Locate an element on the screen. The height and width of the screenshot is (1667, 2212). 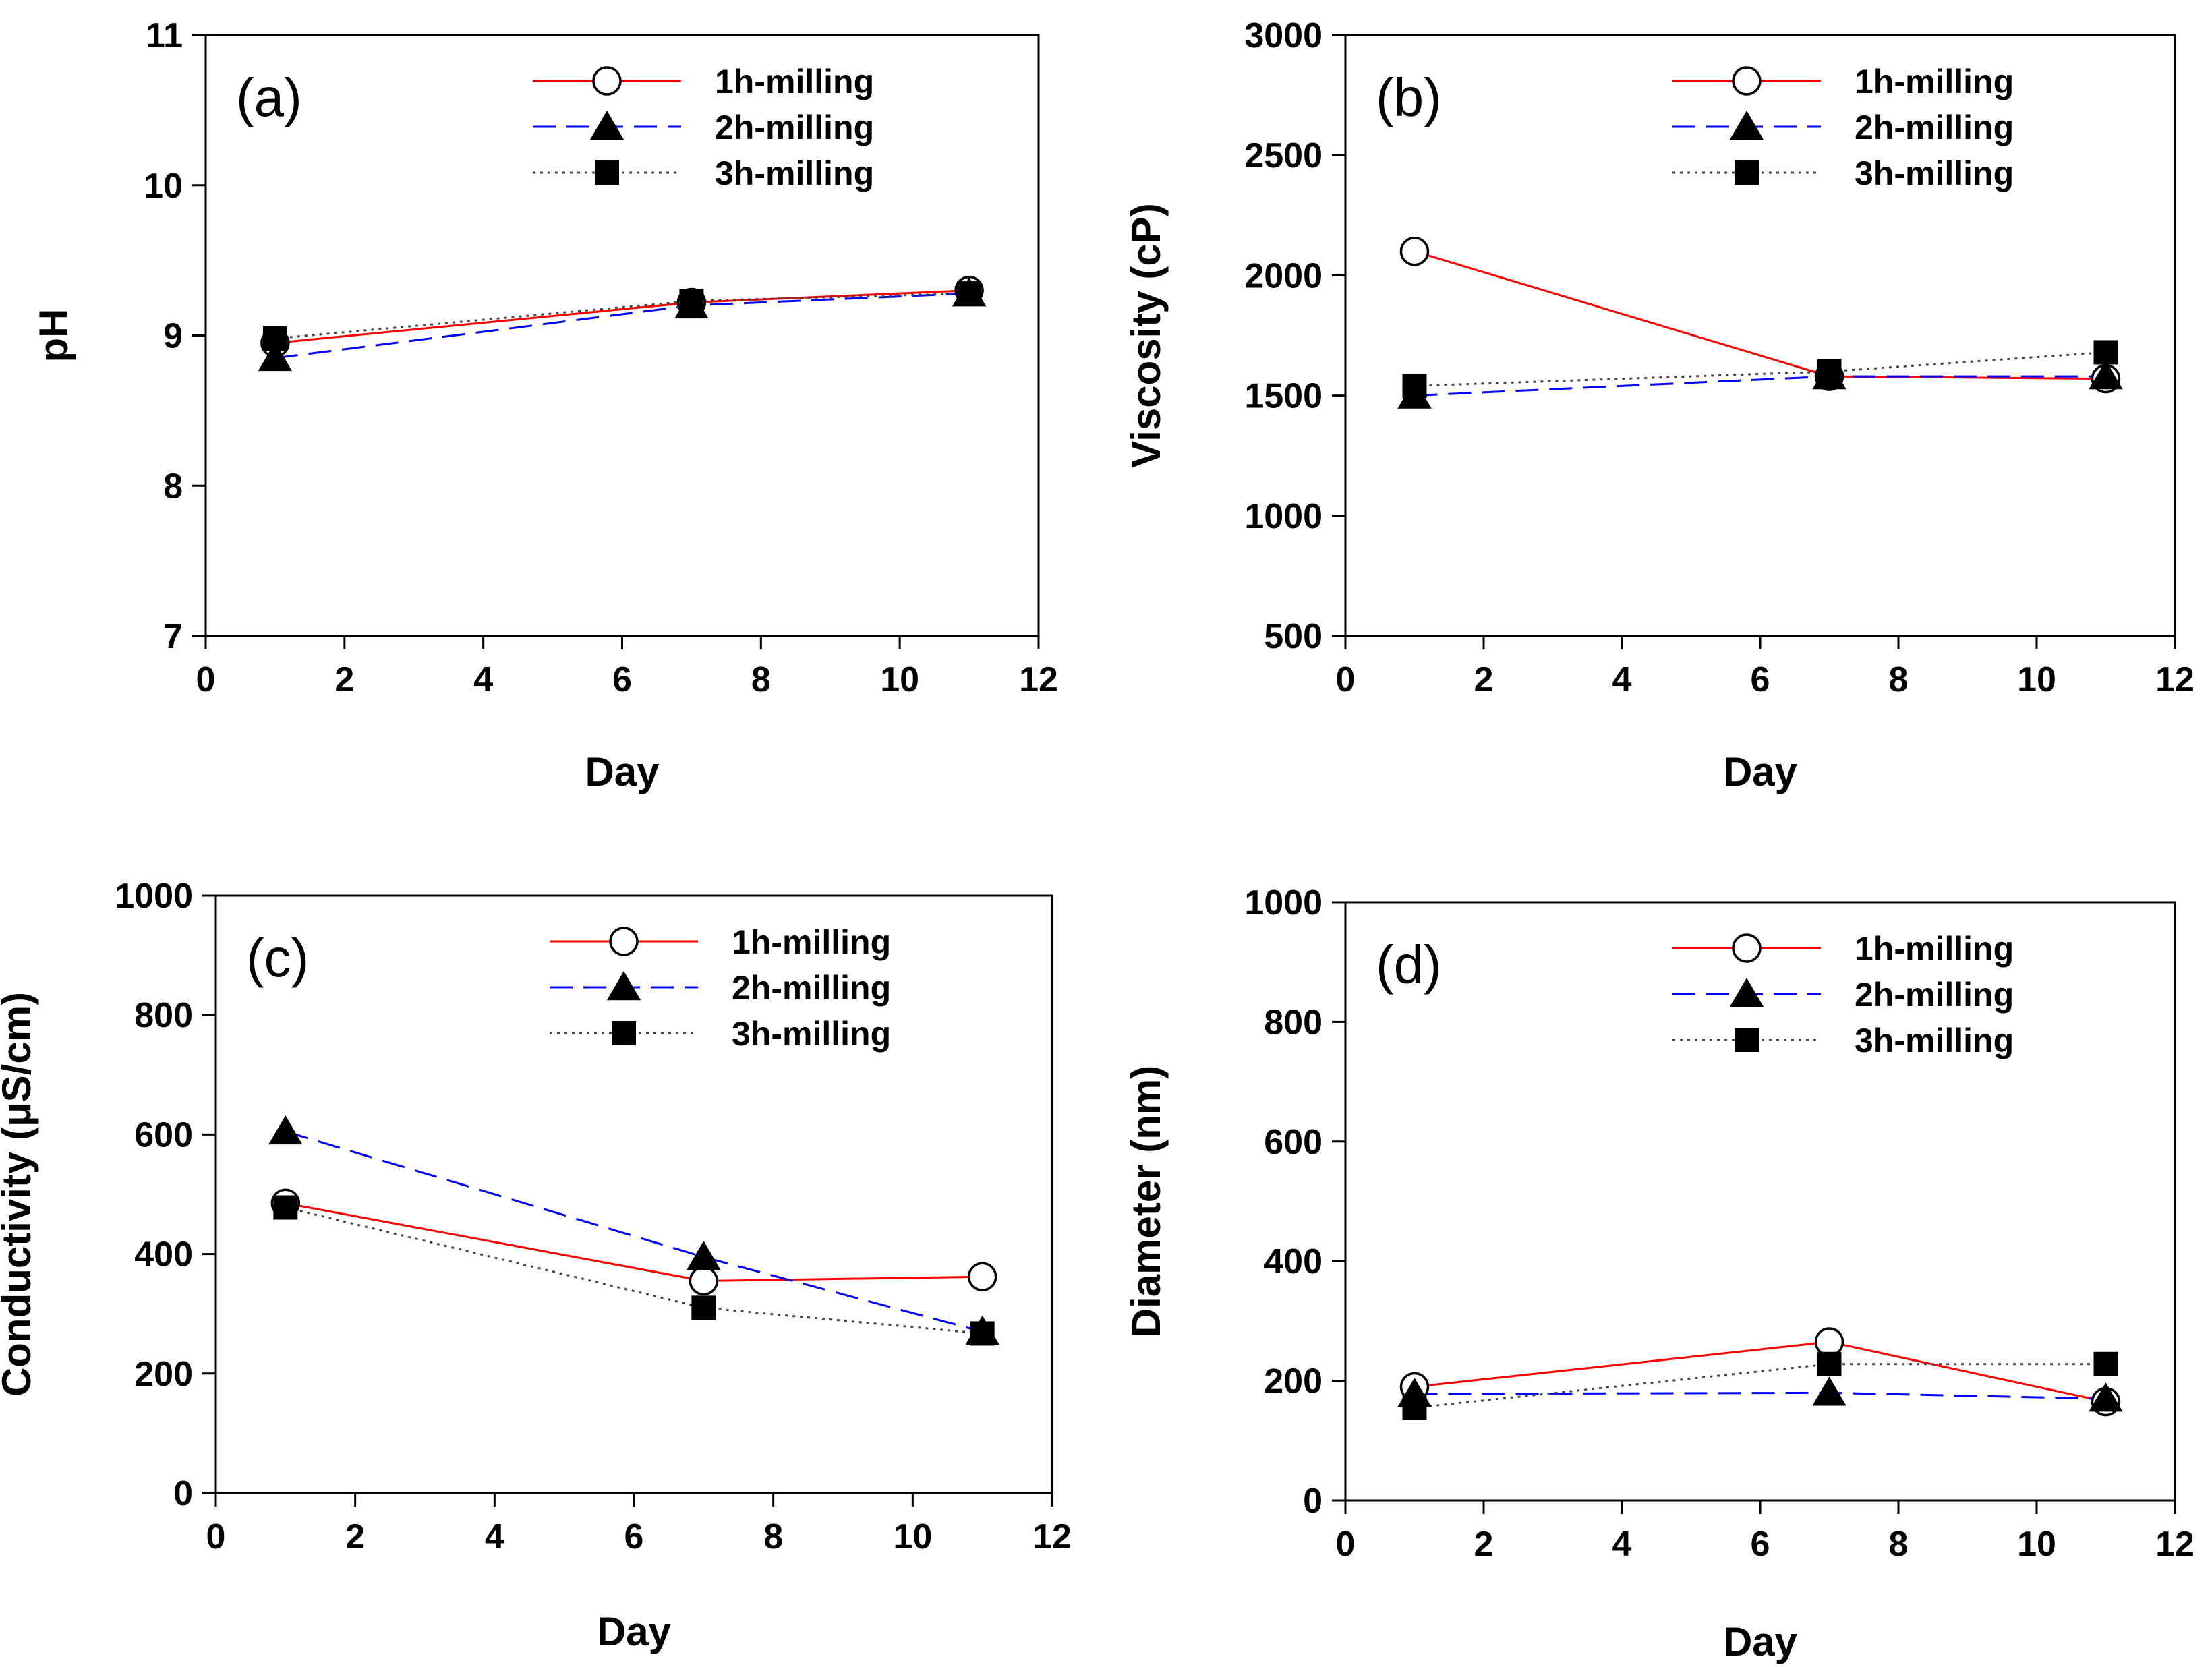
y-tick-label: 0 is located at coordinates (183, 1493).